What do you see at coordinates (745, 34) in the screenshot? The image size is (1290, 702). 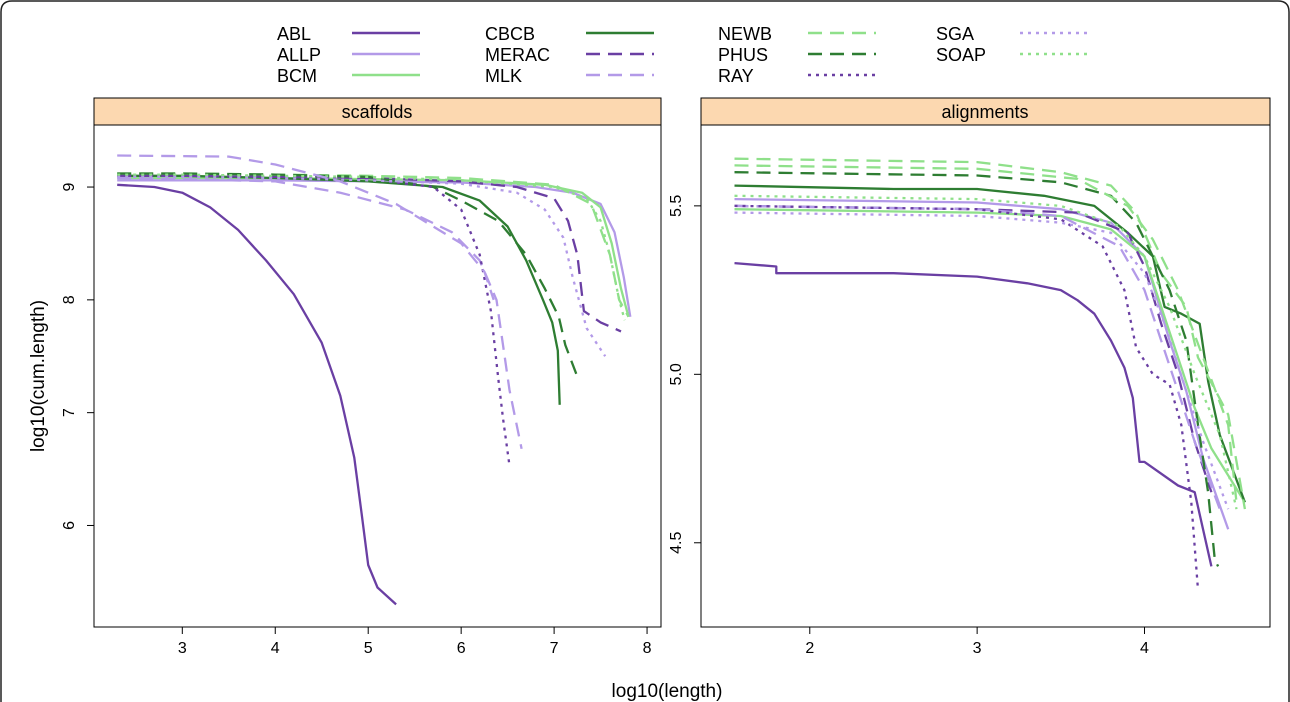 I see `legend-label: NEWB` at bounding box center [745, 34].